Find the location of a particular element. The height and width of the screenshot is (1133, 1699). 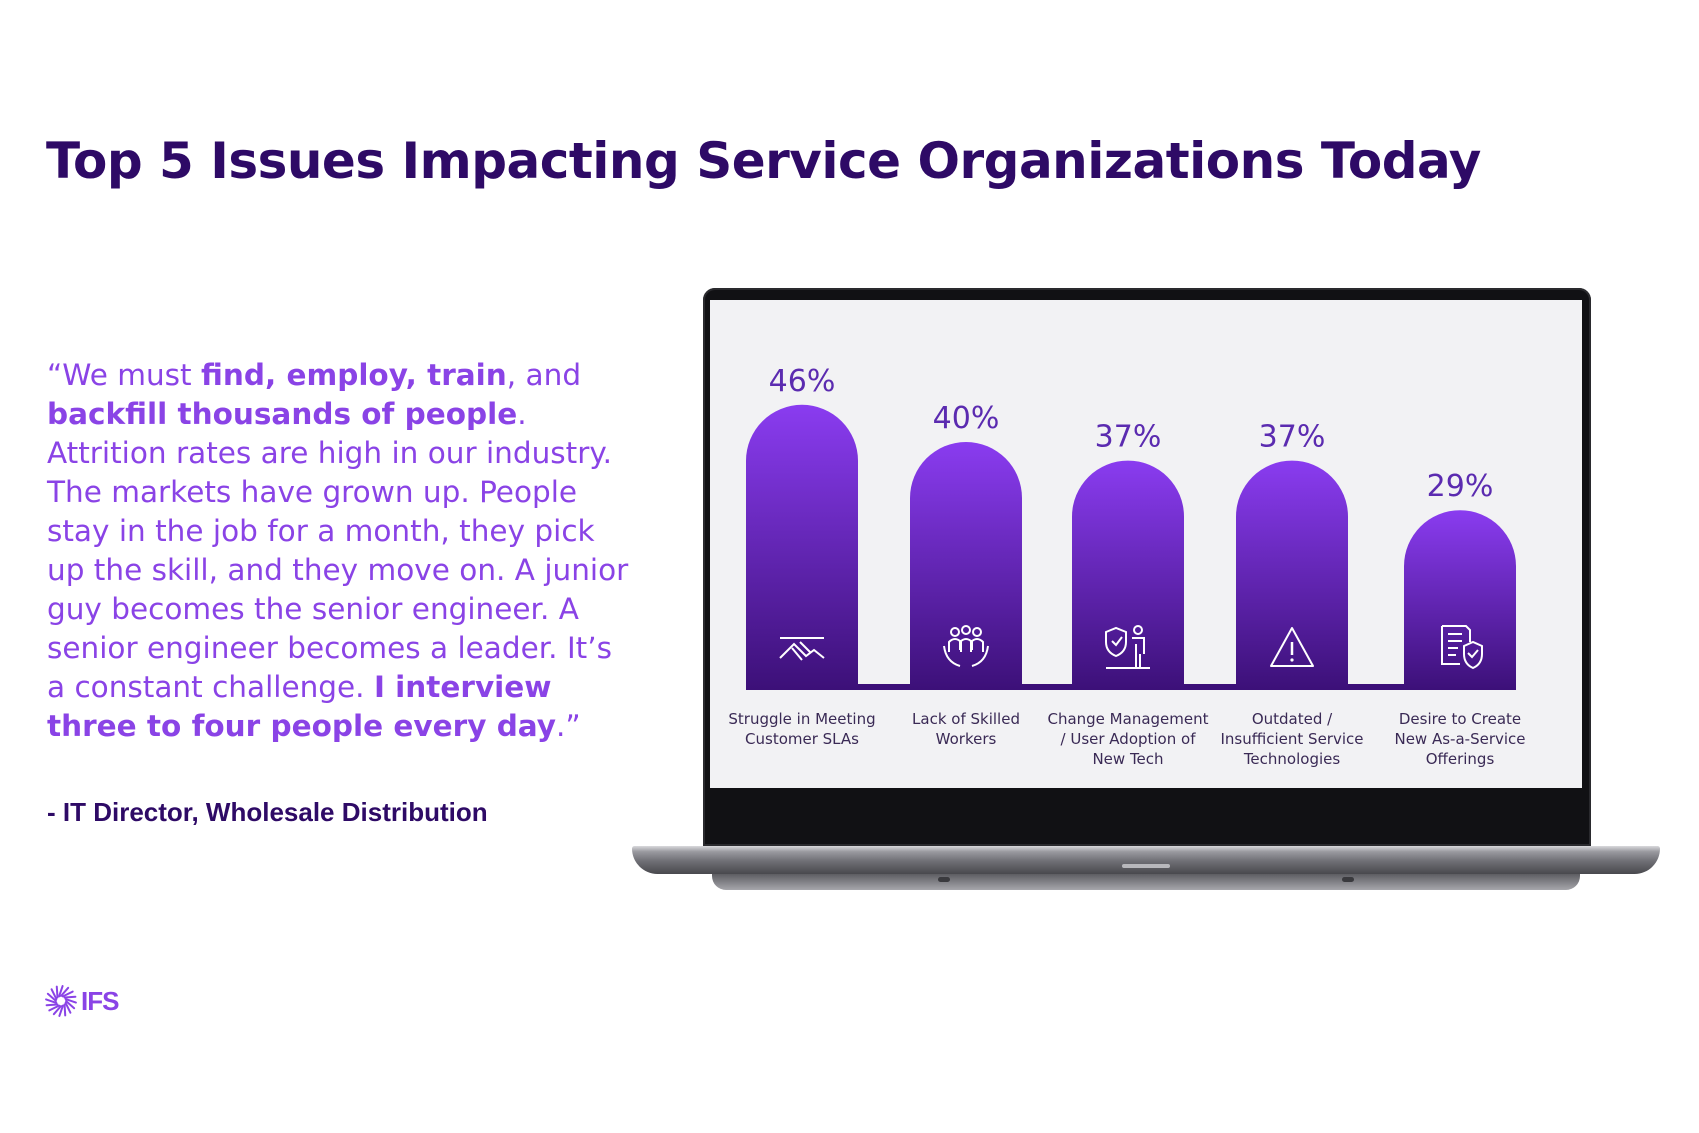

quote-attribution: - IT Director, Wholesale Distribution is located at coordinates (267, 812).